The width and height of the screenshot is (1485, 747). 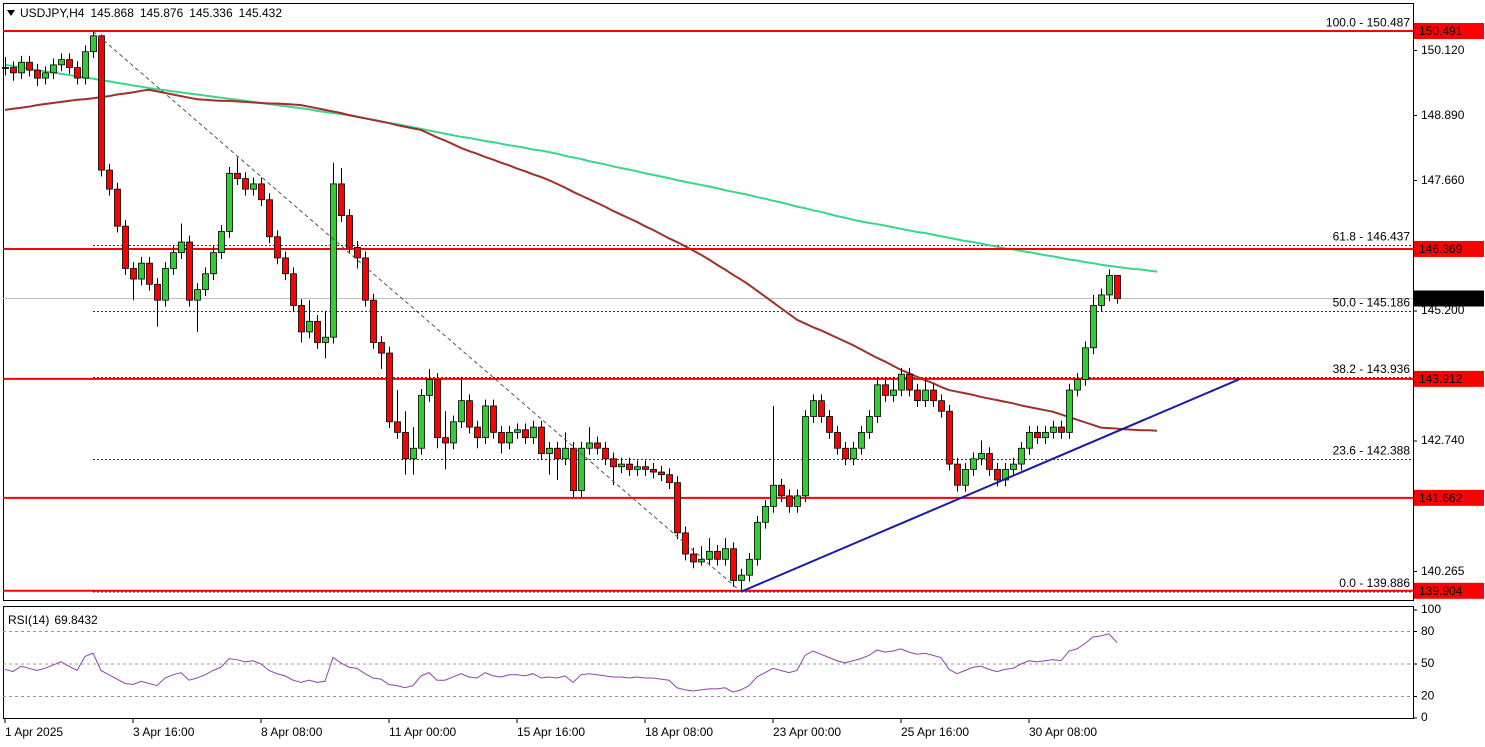 What do you see at coordinates (551, 732) in the screenshot?
I see `x-tick-label: 15 Apr 16:00` at bounding box center [551, 732].